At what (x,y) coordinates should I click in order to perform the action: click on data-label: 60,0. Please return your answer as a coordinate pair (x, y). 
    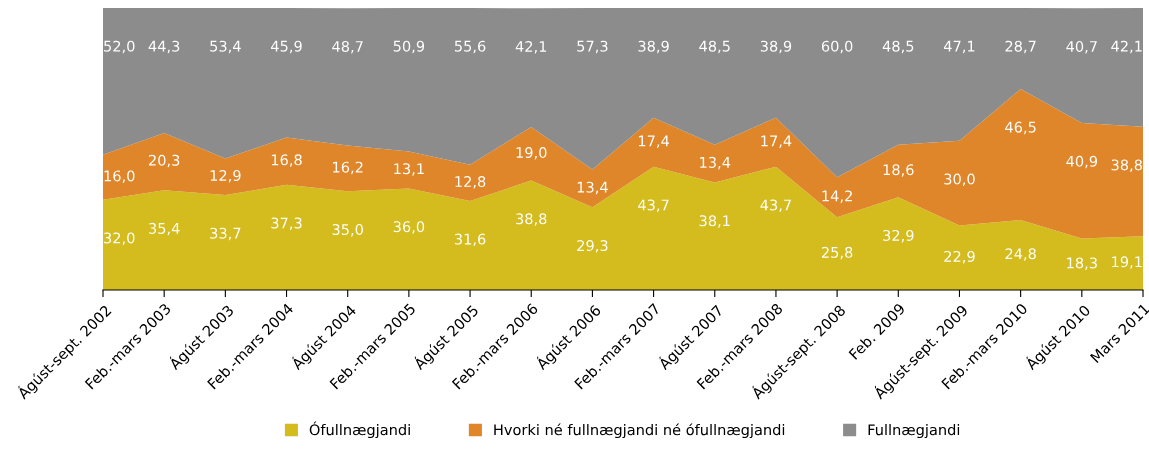
    Looking at the image, I should click on (837, 47).